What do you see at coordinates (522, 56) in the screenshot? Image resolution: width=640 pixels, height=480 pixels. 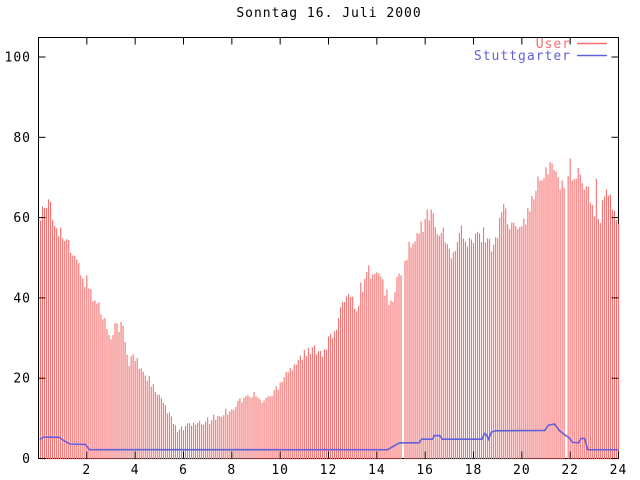 I see `legend-label-stuttgarter: Stuttgarter` at bounding box center [522, 56].